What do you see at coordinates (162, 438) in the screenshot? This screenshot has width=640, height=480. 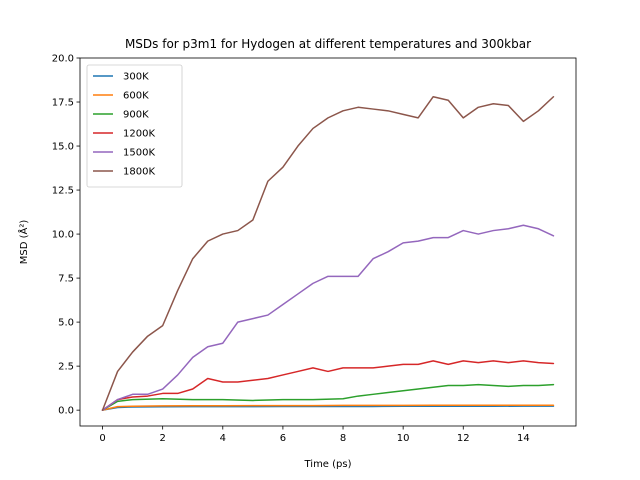 I see `x-tick-label: 2` at bounding box center [162, 438].